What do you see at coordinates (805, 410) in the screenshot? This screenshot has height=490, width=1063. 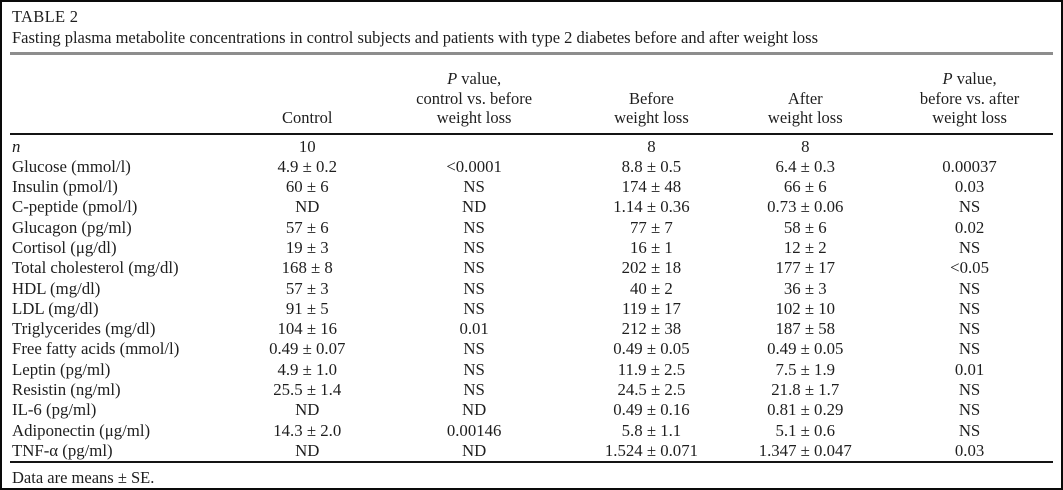 I see `table-cell: 0.81 ± 0.29` at bounding box center [805, 410].